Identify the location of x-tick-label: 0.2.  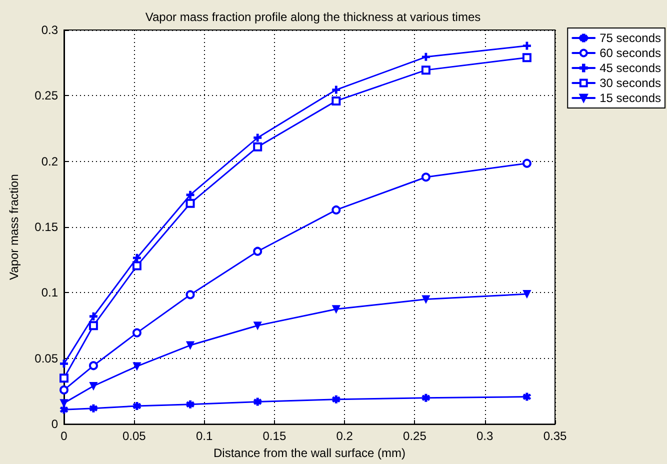
(345, 436).